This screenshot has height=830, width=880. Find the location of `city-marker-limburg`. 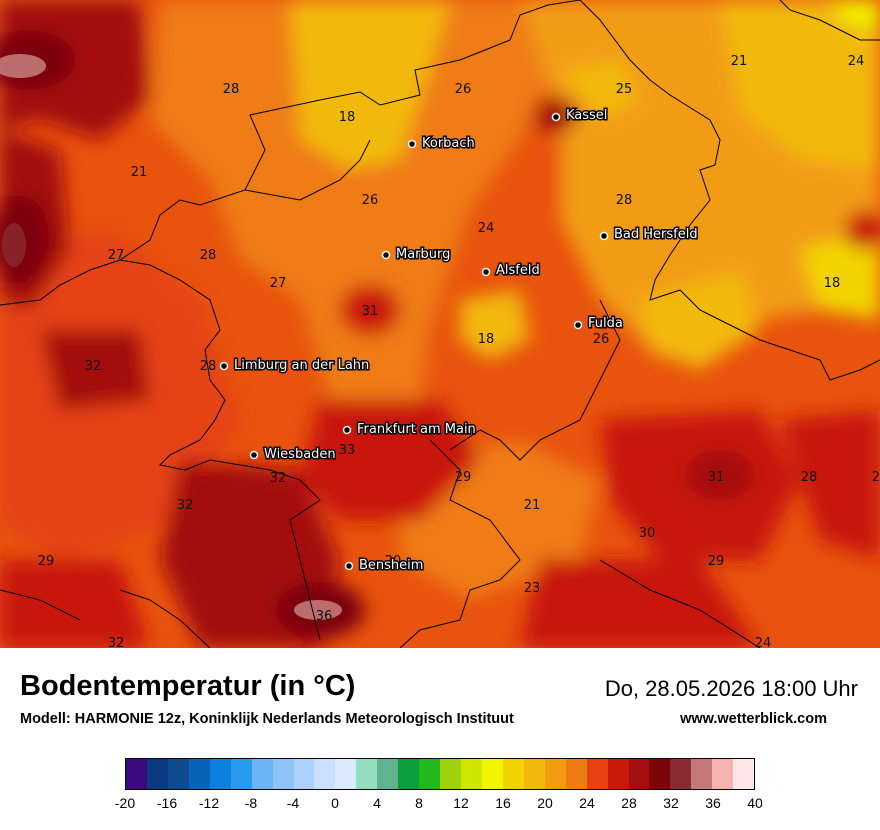

city-marker-limburg is located at coordinates (224, 366).